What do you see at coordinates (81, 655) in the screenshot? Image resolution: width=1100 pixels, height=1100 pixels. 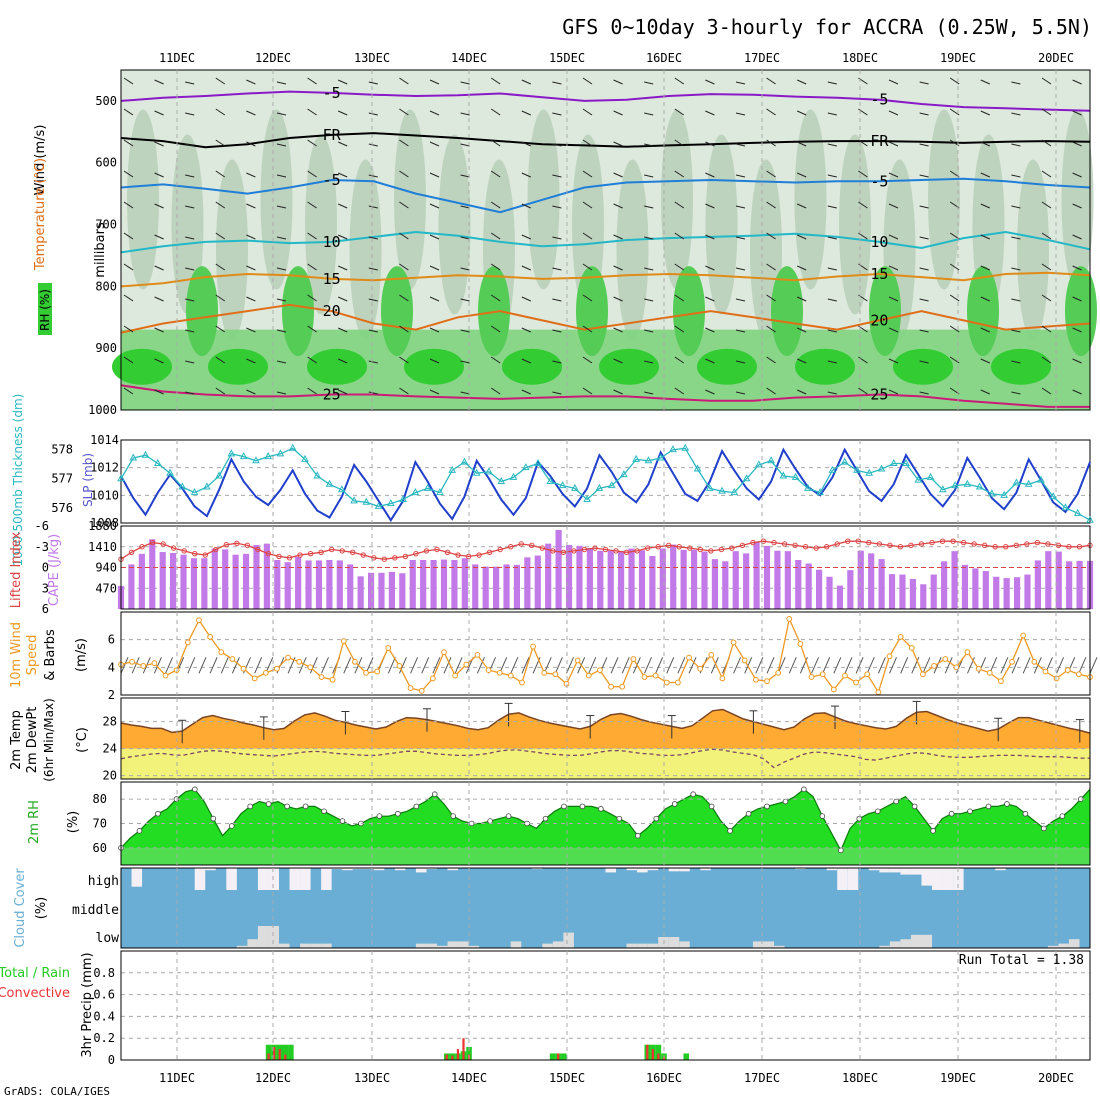 I see `wind10m-unit-label: (m/s)` at bounding box center [81, 655].